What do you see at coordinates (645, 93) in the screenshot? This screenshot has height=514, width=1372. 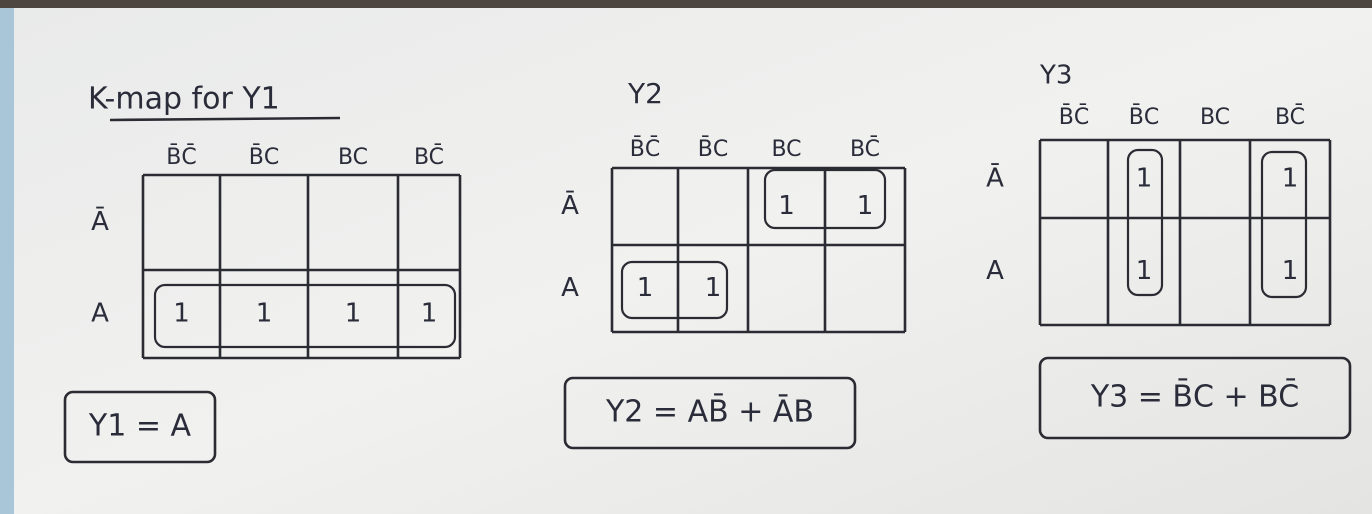 I see `map-title: Y2` at bounding box center [645, 93].